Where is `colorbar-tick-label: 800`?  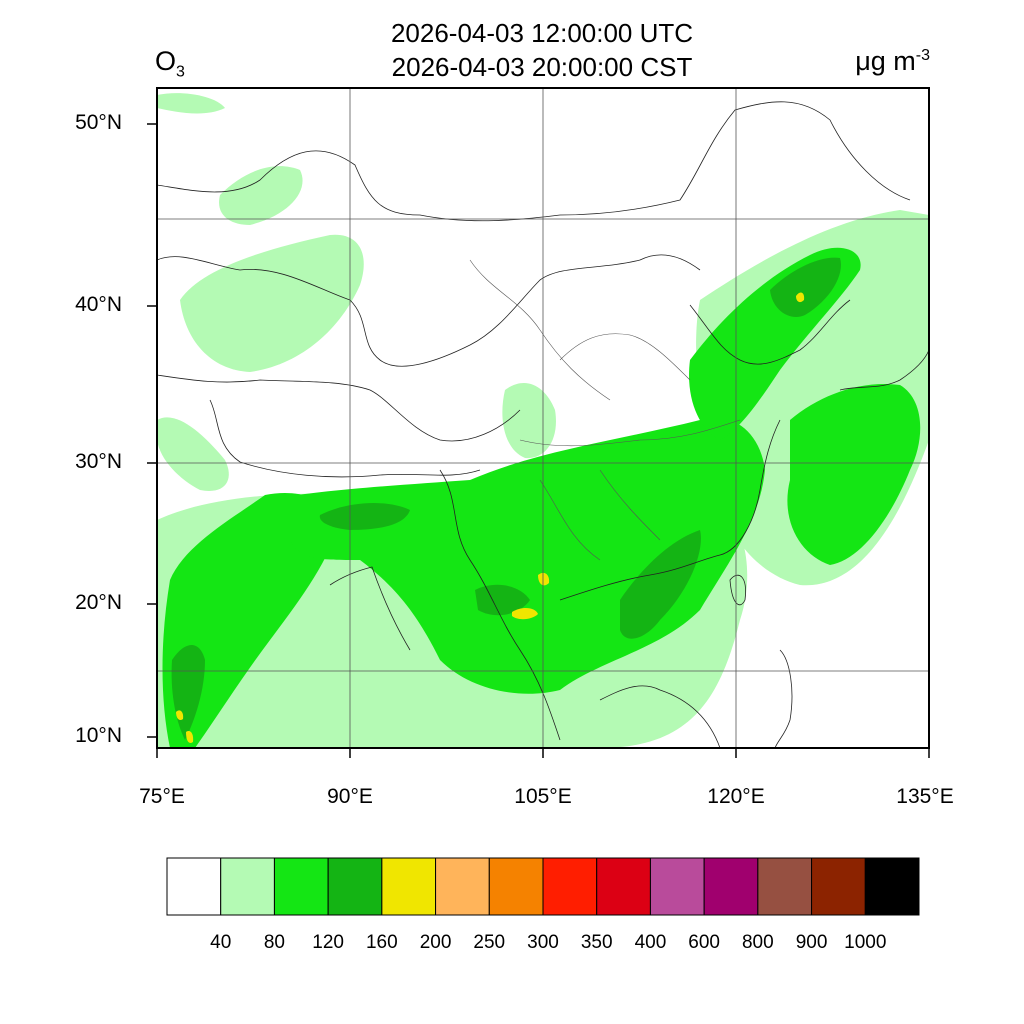
colorbar-tick-label: 800 is located at coordinates (757, 942).